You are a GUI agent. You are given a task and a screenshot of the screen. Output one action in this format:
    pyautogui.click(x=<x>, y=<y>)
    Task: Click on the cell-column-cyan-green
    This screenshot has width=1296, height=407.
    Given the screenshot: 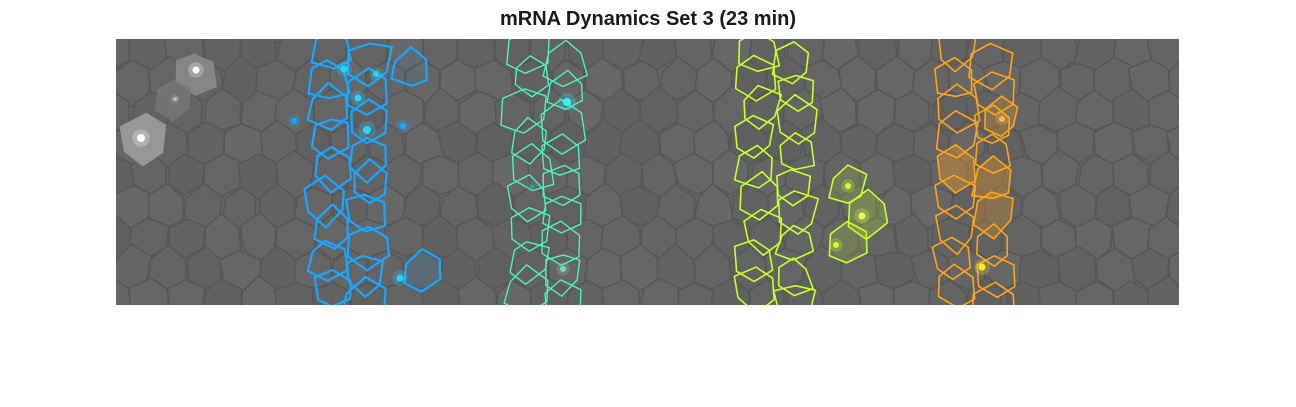 What is the action you would take?
    pyautogui.click(x=544, y=172)
    